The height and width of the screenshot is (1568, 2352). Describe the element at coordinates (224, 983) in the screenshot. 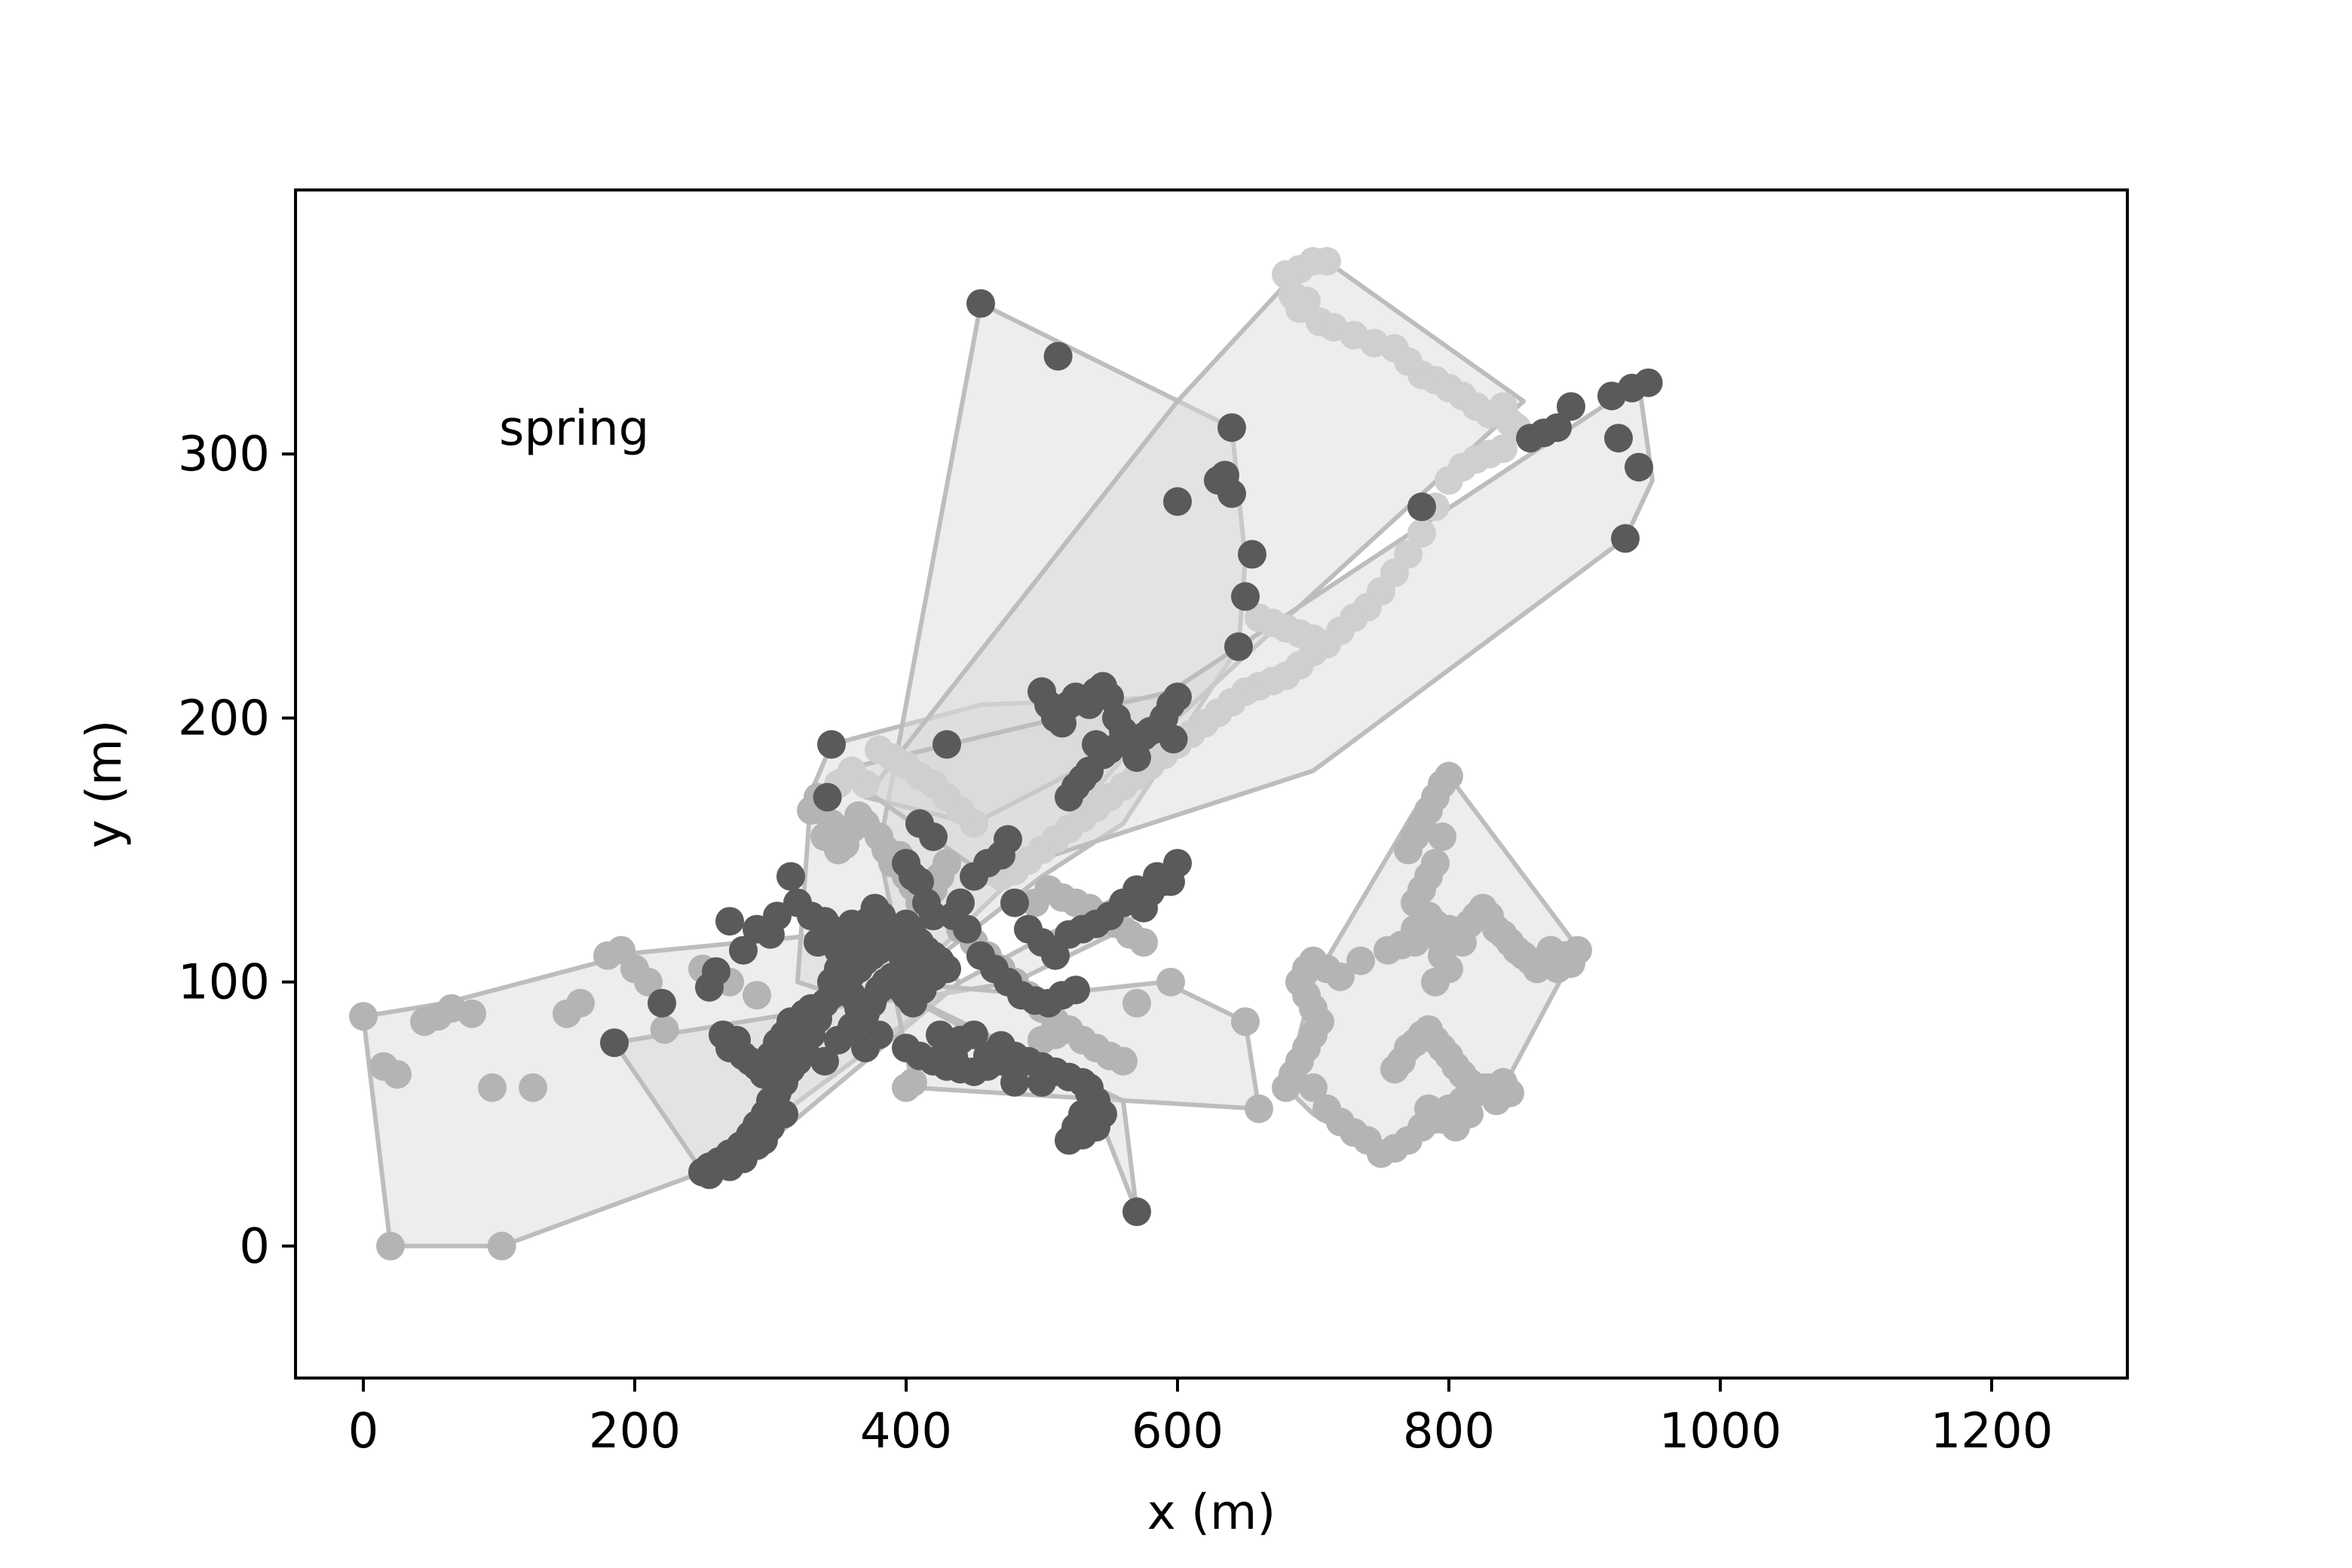

I see `y-tick-label: 100` at that location.